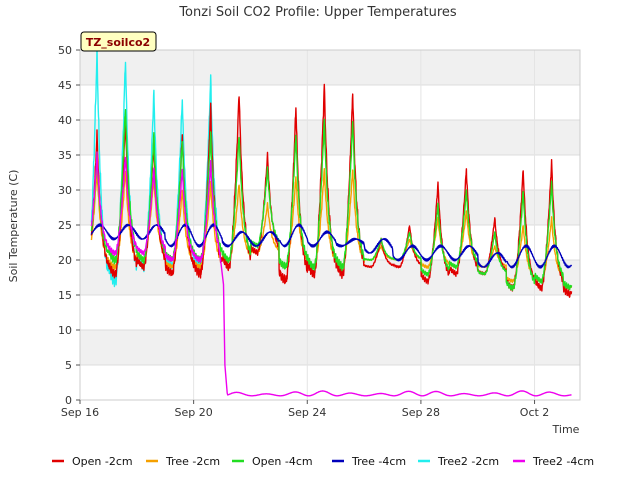  I want to click on legend-label-tree-2cm: Tree -2cm, so click(192, 461).